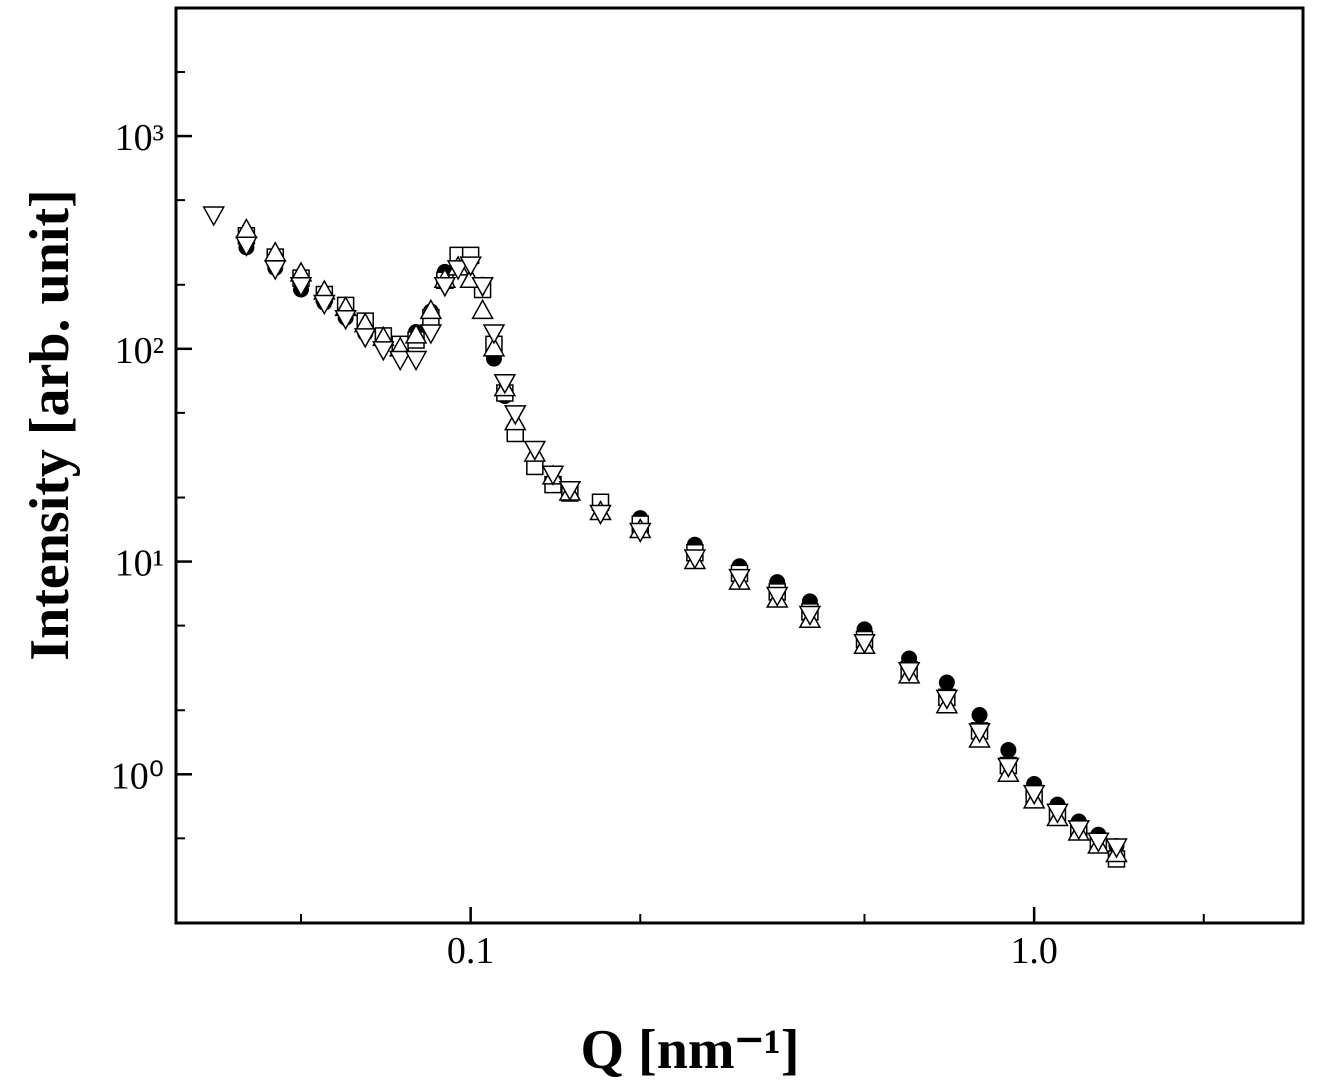 This screenshot has height=1089, width=1321. Describe the element at coordinates (139, 138) in the screenshot. I see `y-tick-label: 10³` at that location.